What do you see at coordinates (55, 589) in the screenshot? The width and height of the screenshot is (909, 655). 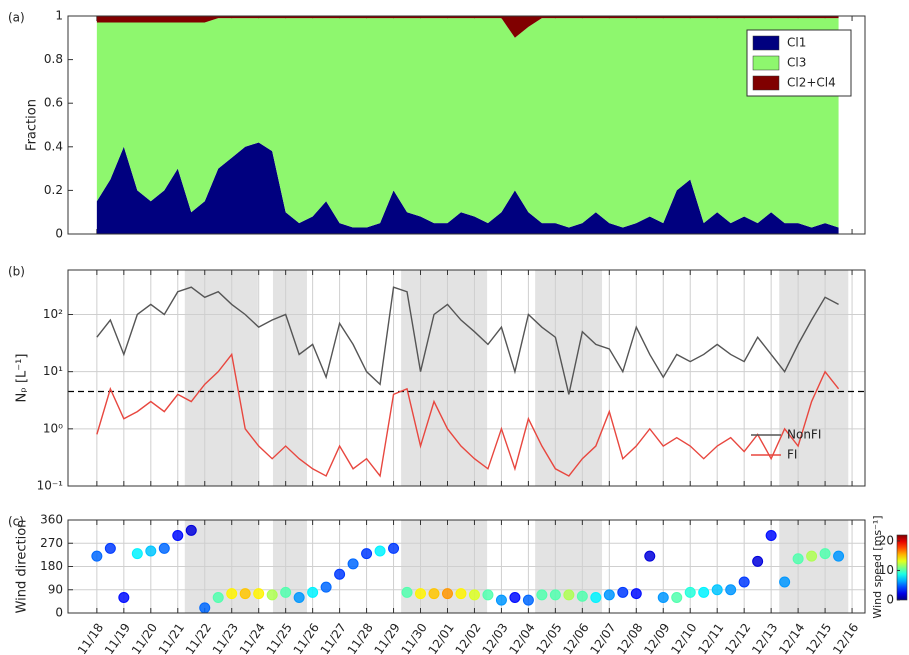 I see `y-tick-label: 90` at bounding box center [55, 589].